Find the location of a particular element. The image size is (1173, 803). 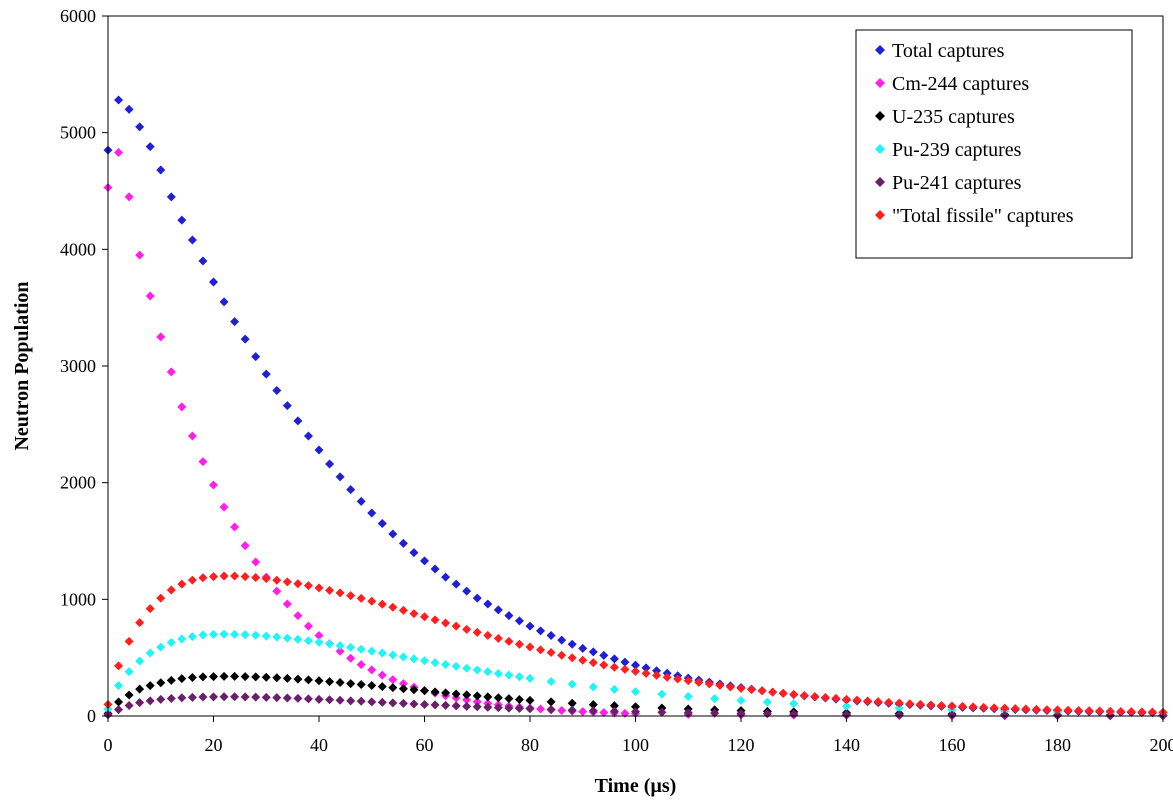

x-tick-label: 160 is located at coordinates (952, 745).